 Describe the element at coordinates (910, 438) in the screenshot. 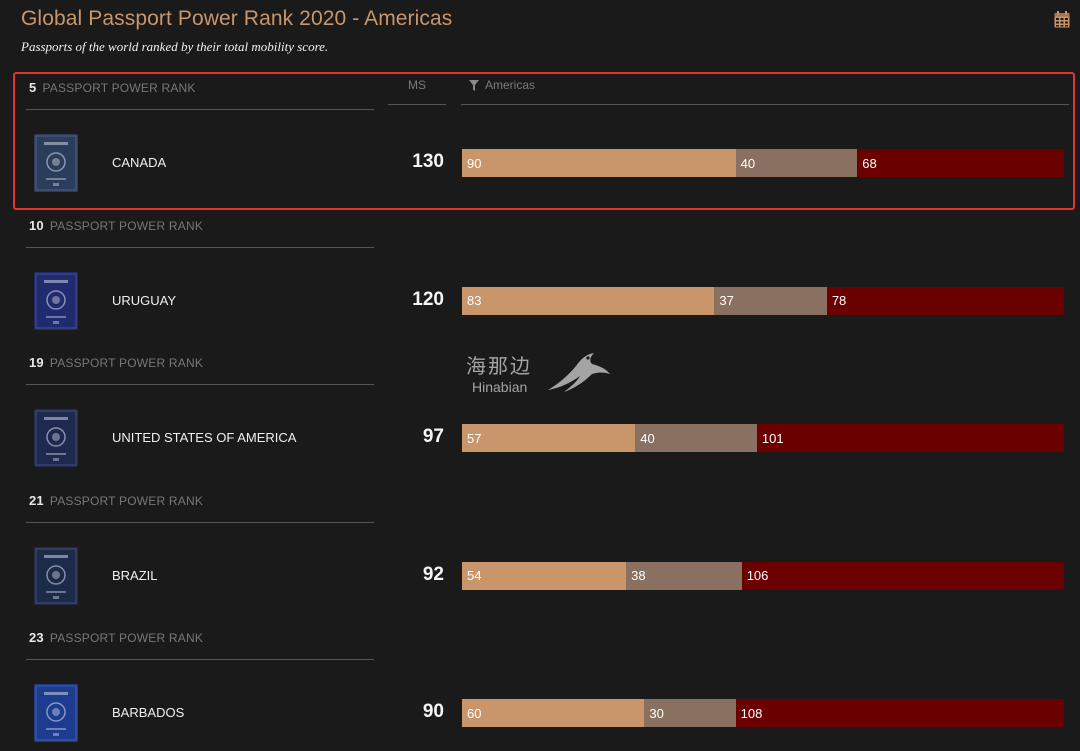

I see `visa-required-segment: 101` at that location.